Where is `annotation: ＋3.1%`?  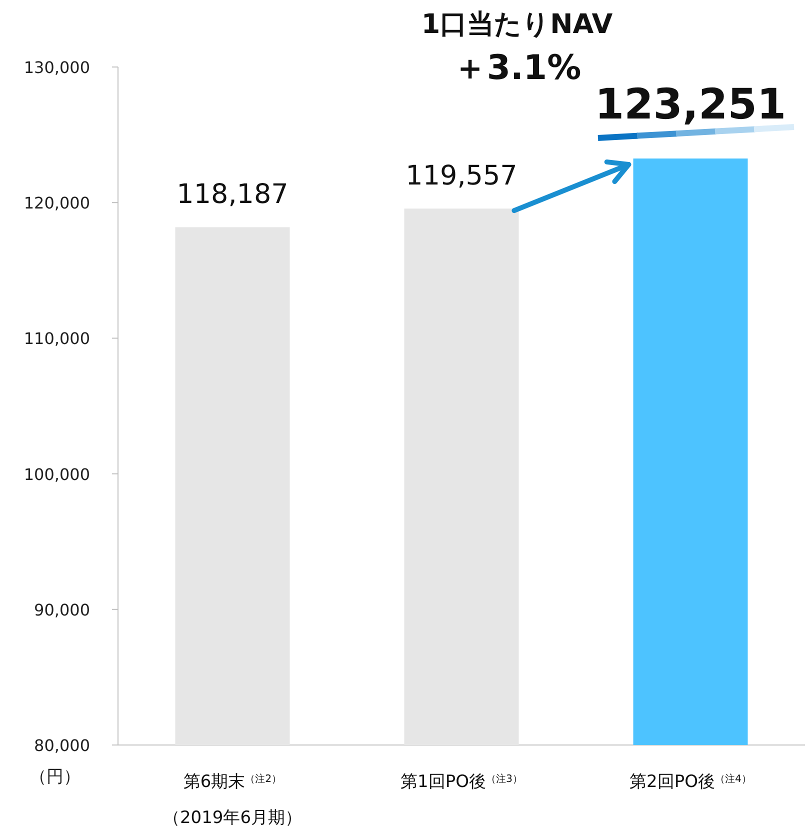 annotation: ＋3.1% is located at coordinates (517, 68).